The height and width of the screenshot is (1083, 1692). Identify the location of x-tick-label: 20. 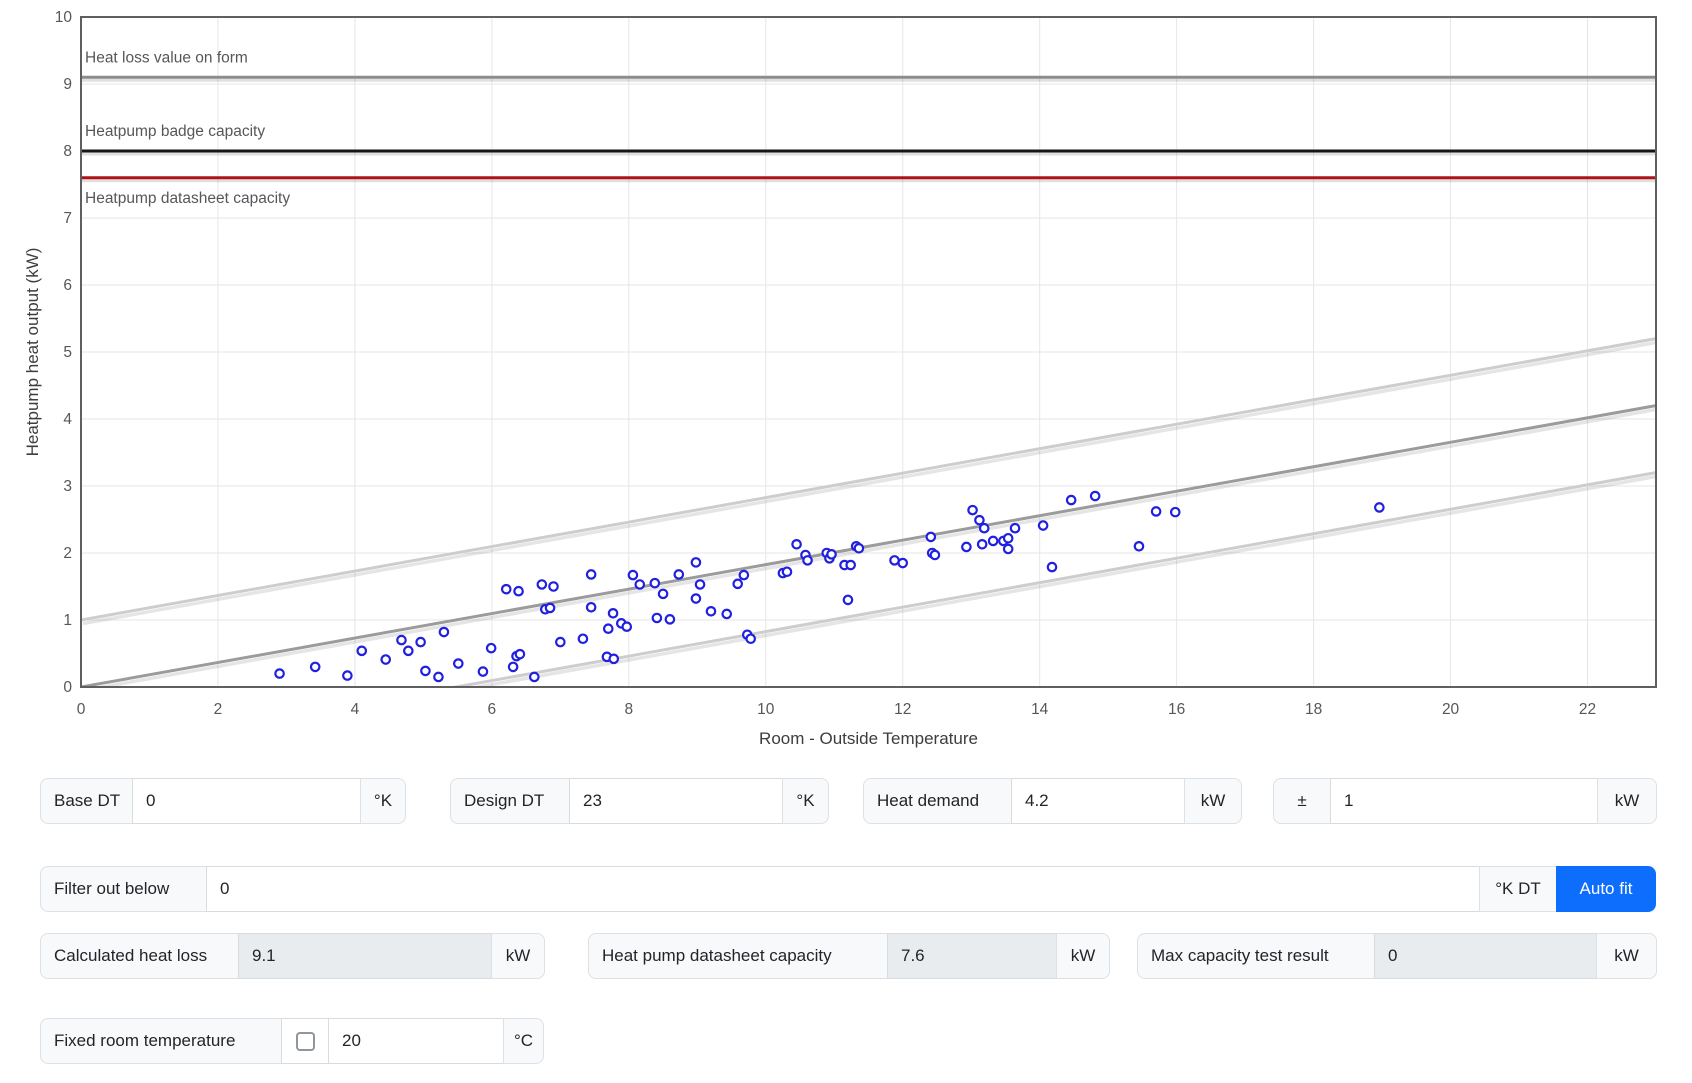
(1451, 709).